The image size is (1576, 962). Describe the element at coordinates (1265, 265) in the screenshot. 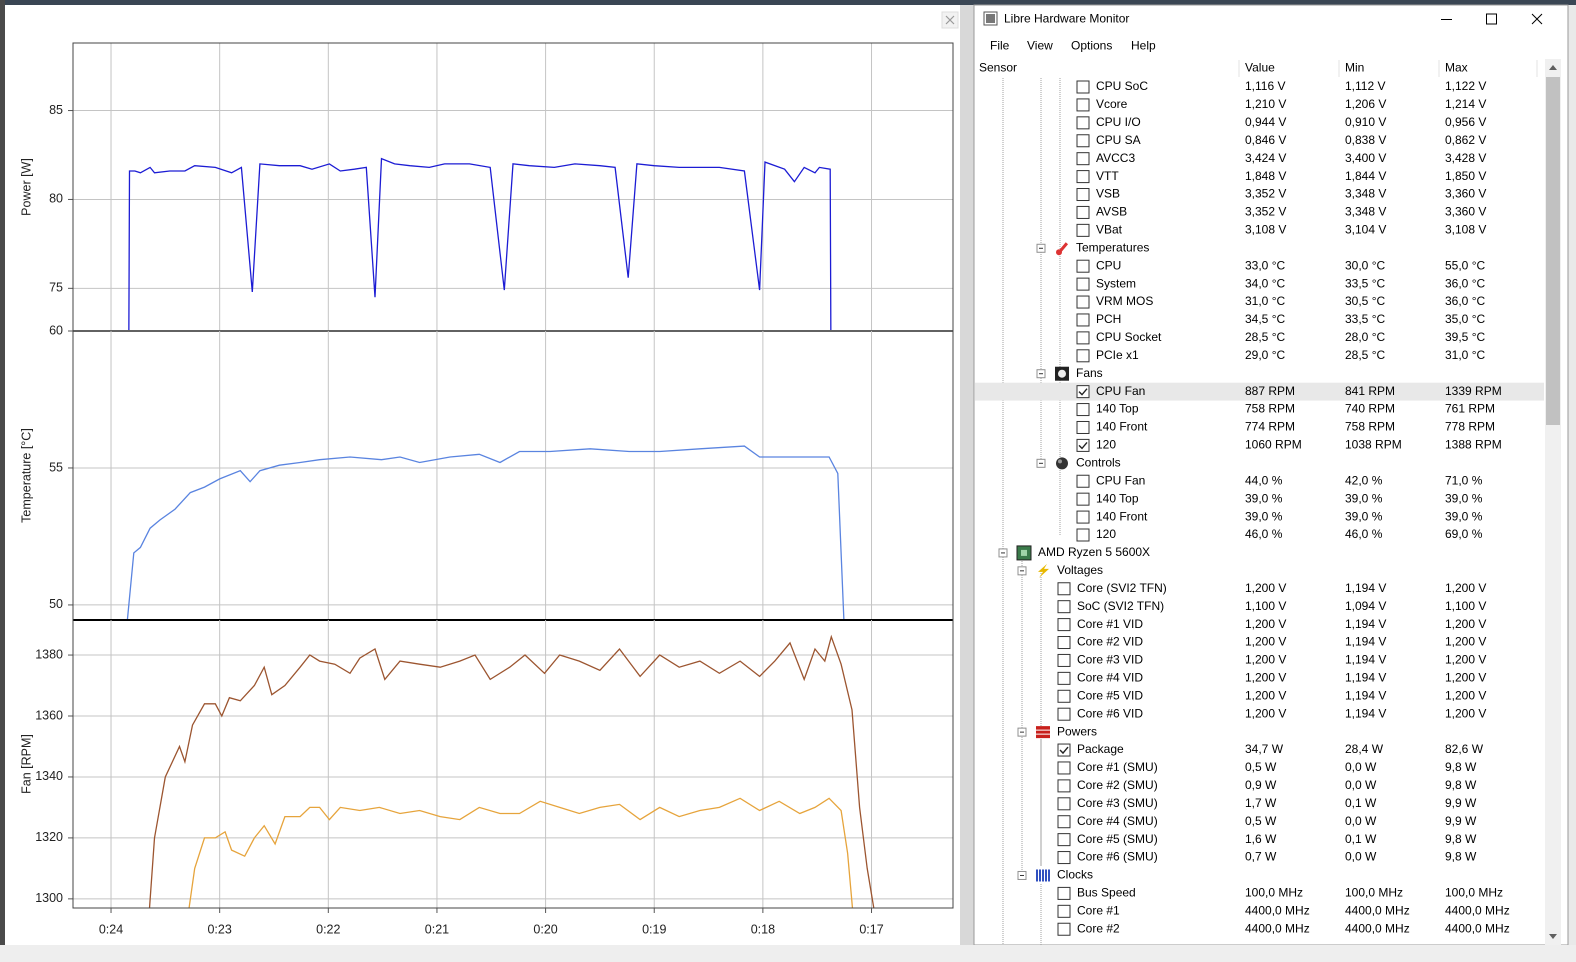

I see `sensor-value: 33,0 °C` at that location.